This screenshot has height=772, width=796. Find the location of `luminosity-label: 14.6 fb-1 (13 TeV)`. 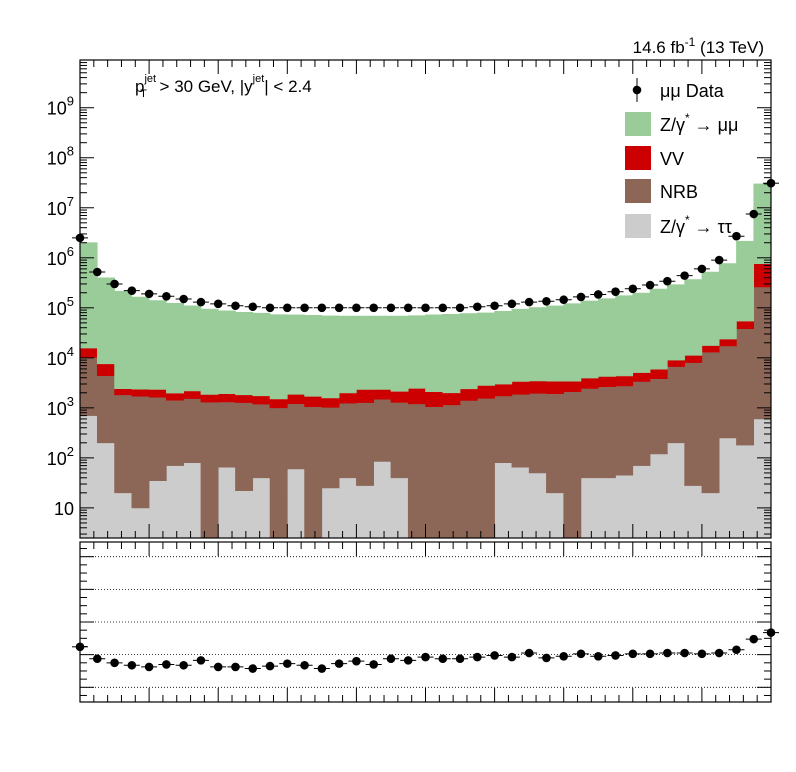

luminosity-label: 14.6 fb-1 (13 TeV) is located at coordinates (698, 46).